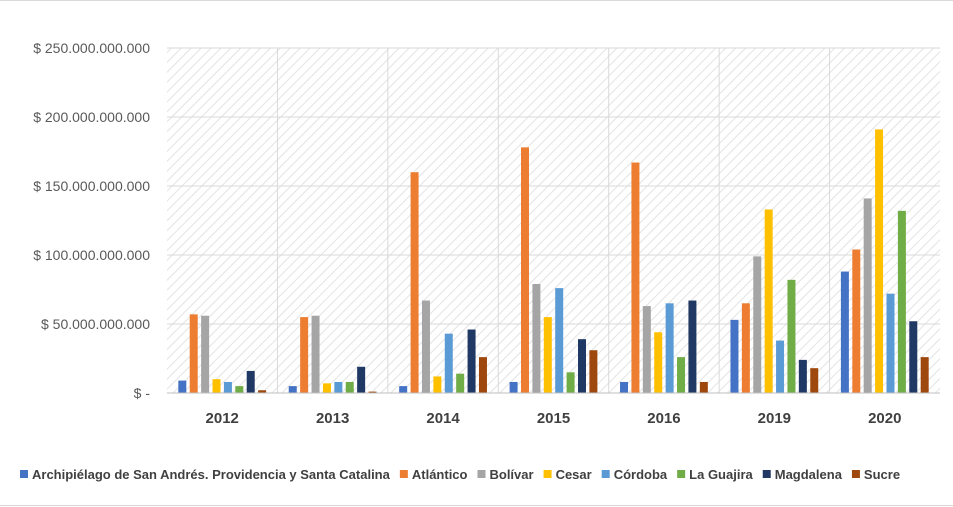 The width and height of the screenshot is (953, 507). Describe the element at coordinates (91, 186) in the screenshot. I see `y-tick-label: $ 150.000.000.000` at that location.